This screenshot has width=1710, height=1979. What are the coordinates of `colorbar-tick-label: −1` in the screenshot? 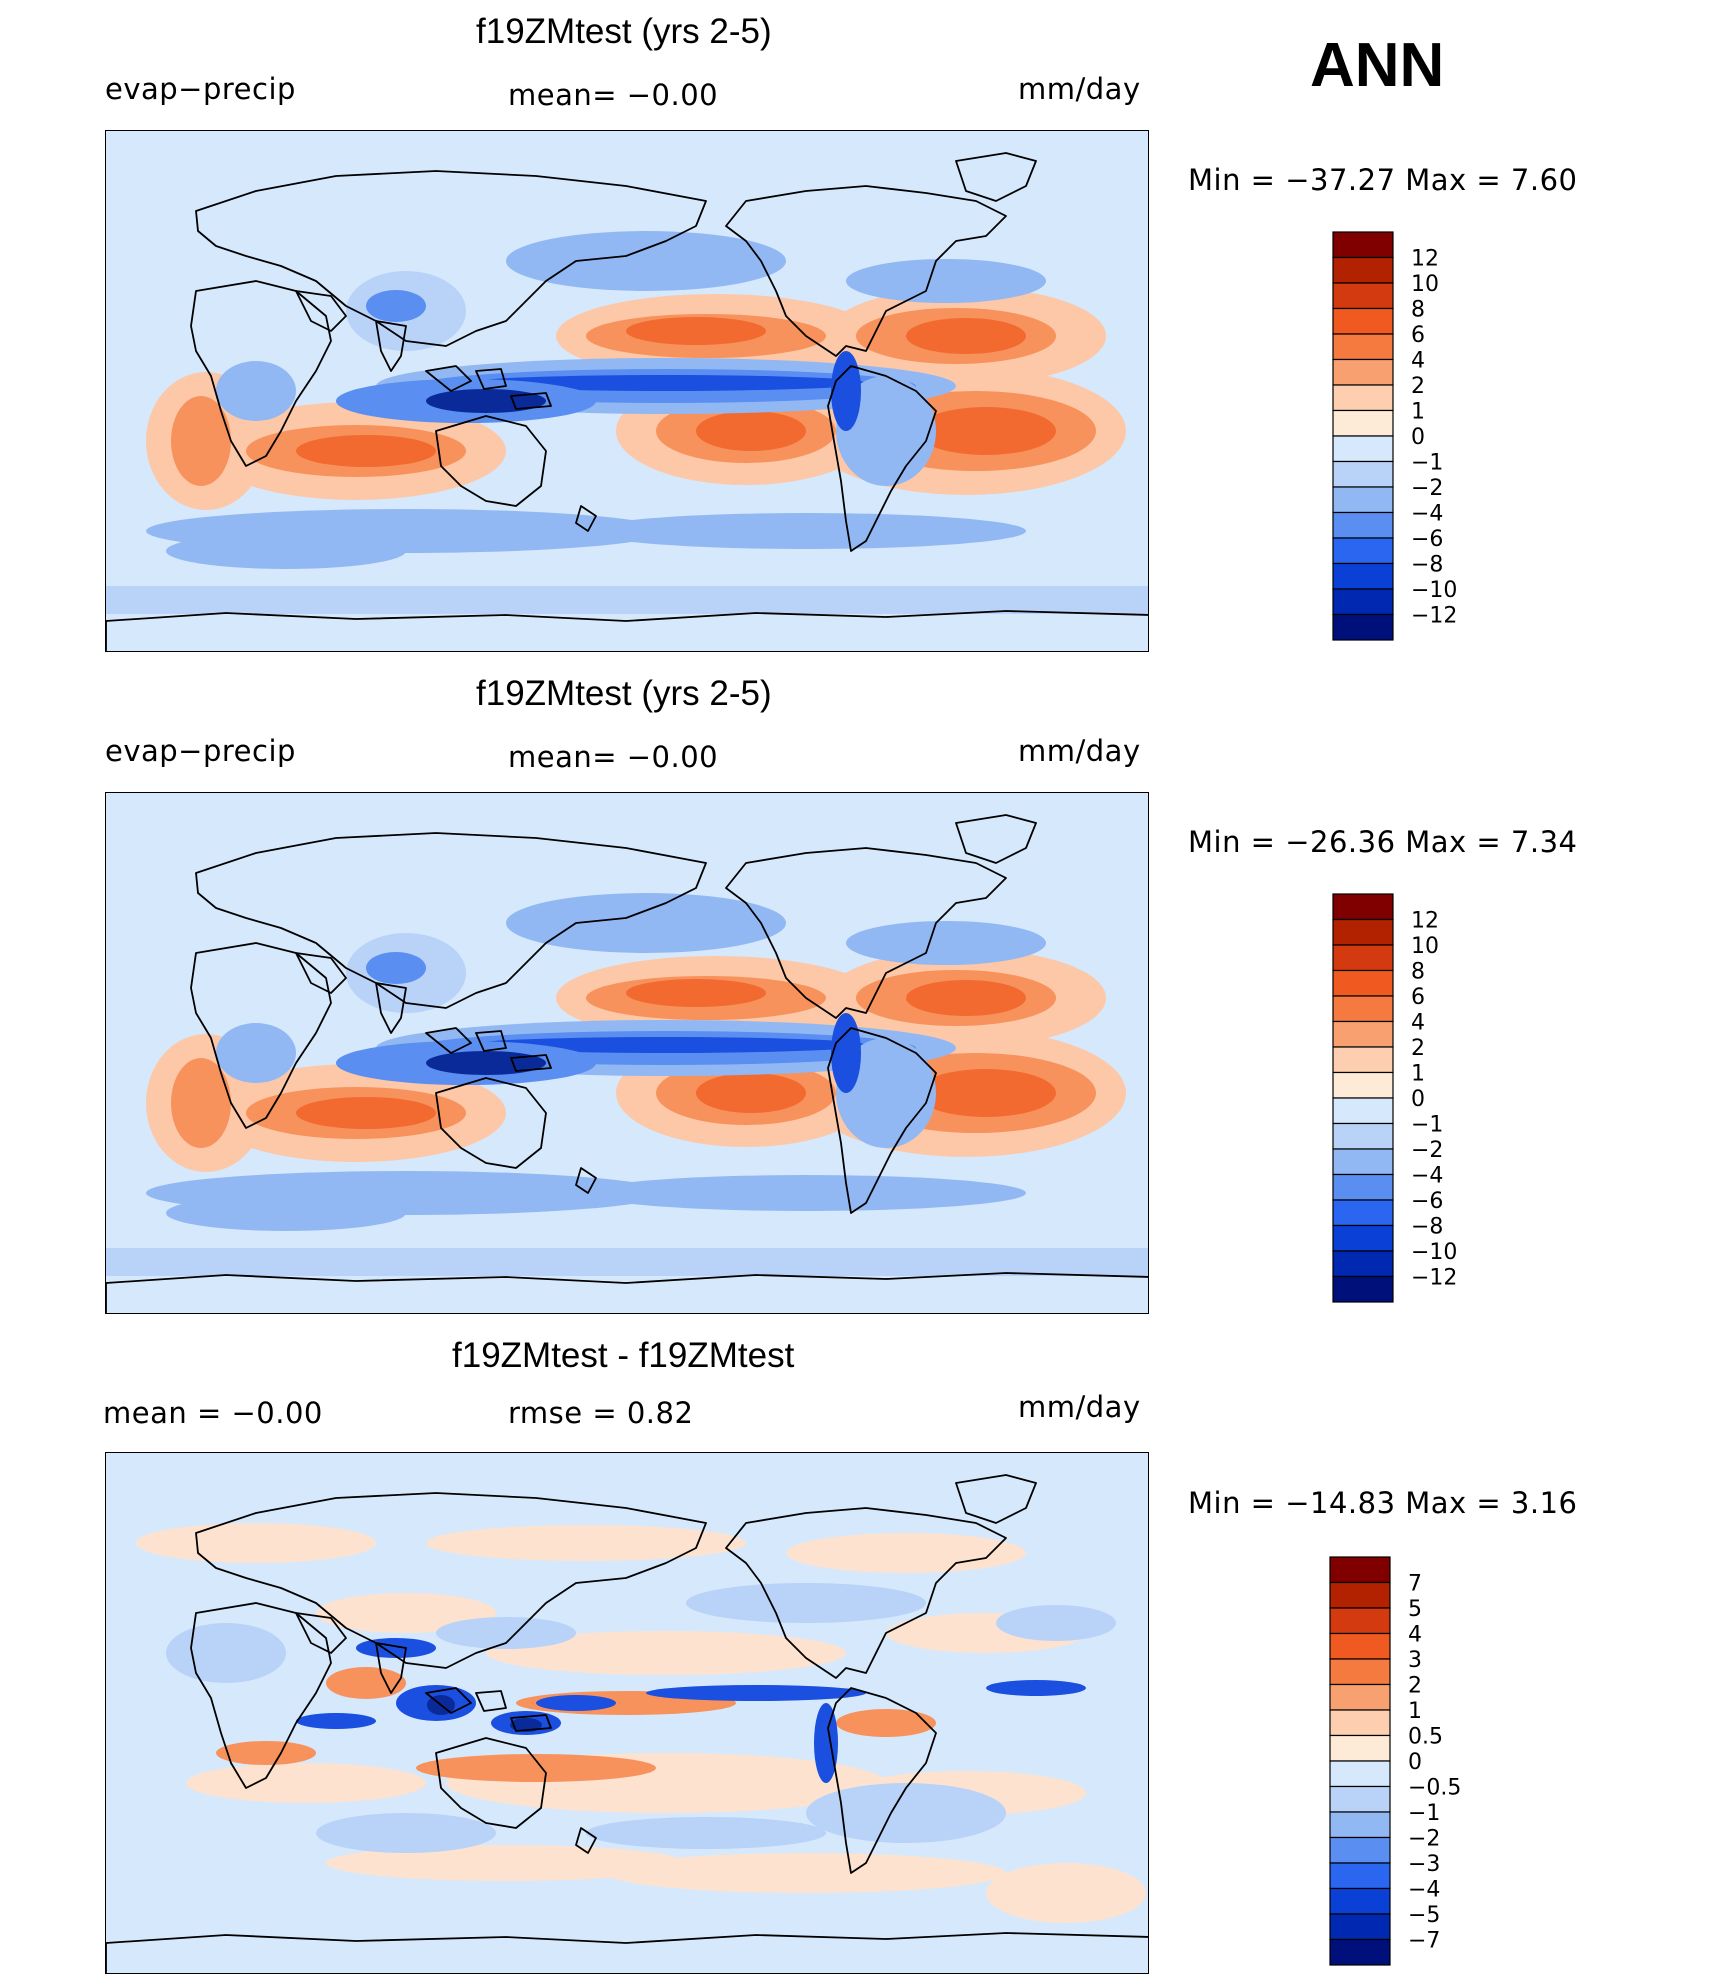 It's located at (1427, 463).